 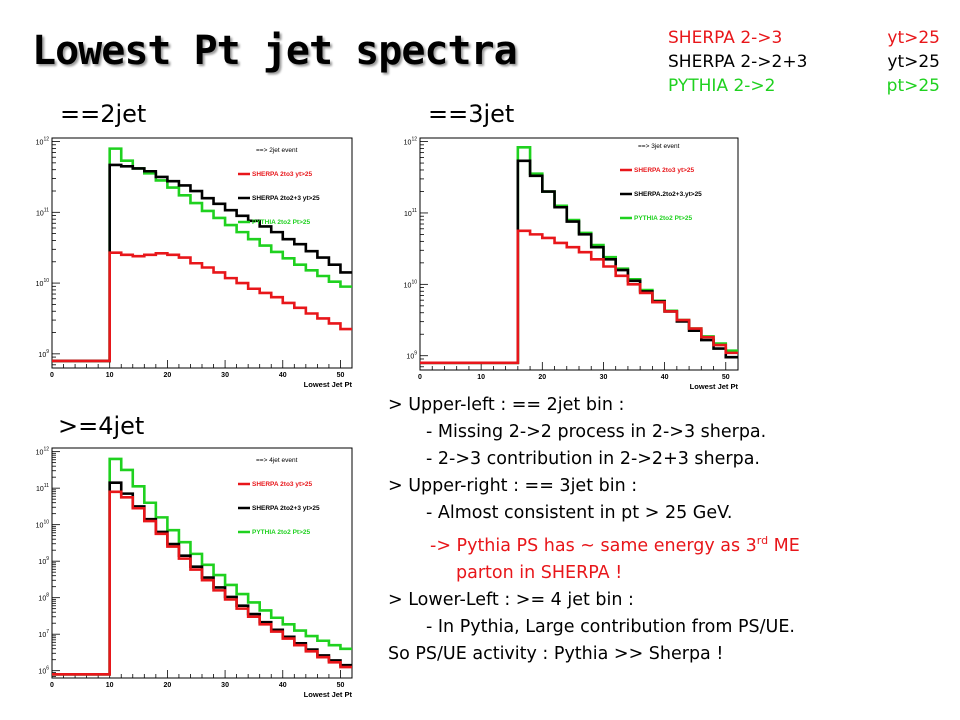 I want to click on note-line-highlight: parton in SHERPA !, so click(x=539, y=572).